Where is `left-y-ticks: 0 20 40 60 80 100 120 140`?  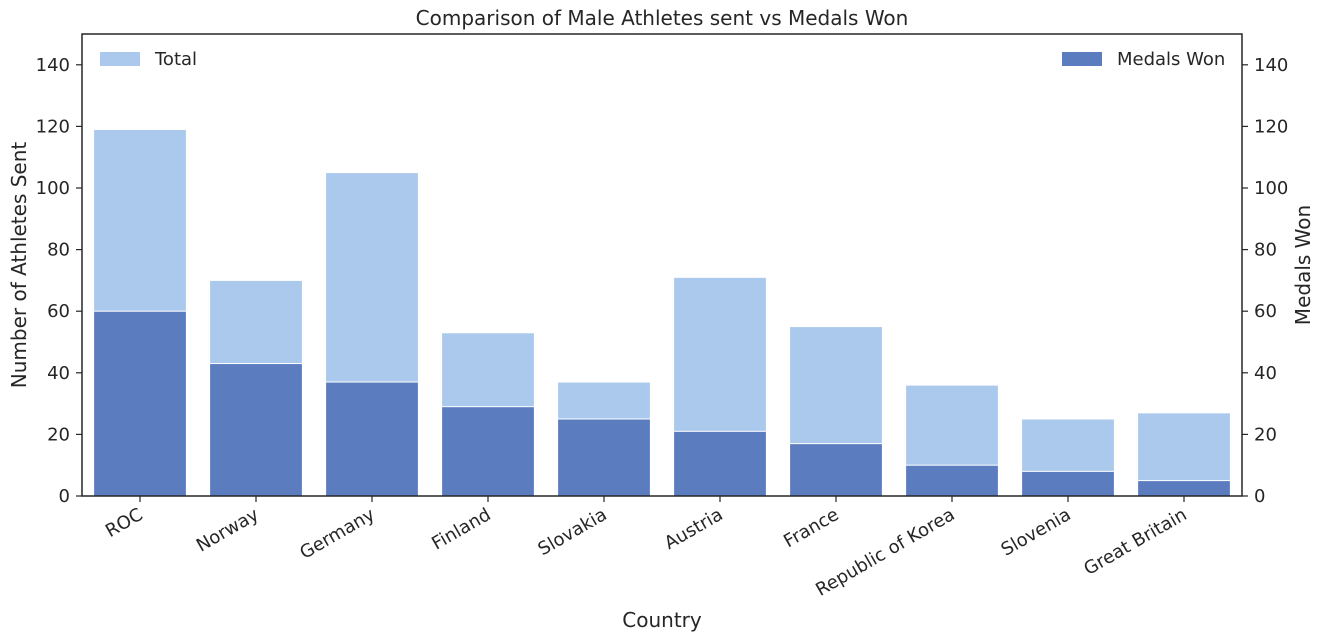 left-y-ticks: 0 20 40 60 80 100 120 140 is located at coordinates (59, 281).